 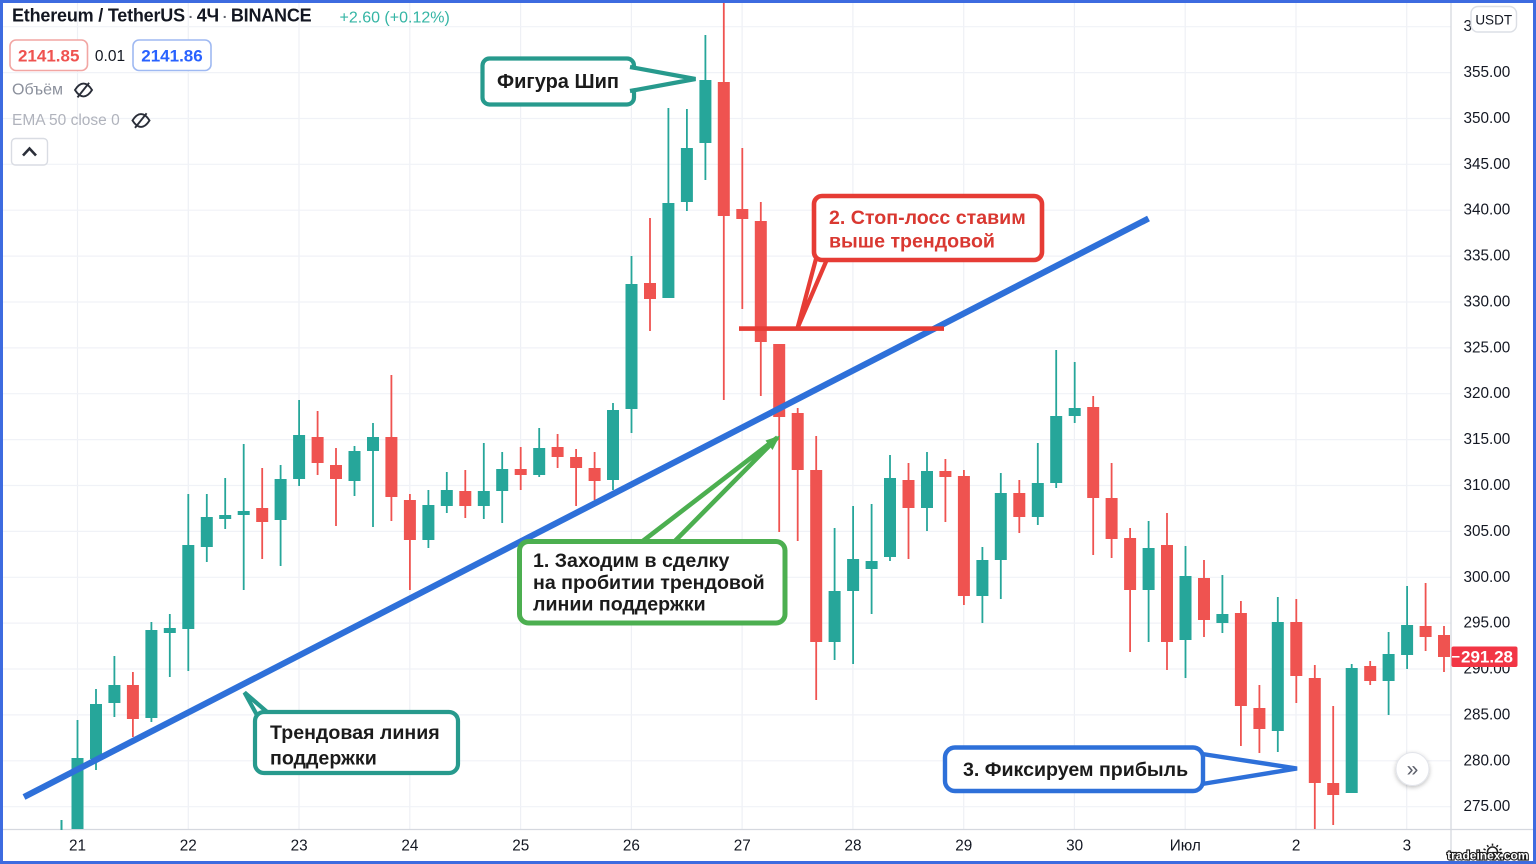 What do you see at coordinates (742, 846) in the screenshot?
I see `svg-text: 27` at bounding box center [742, 846].